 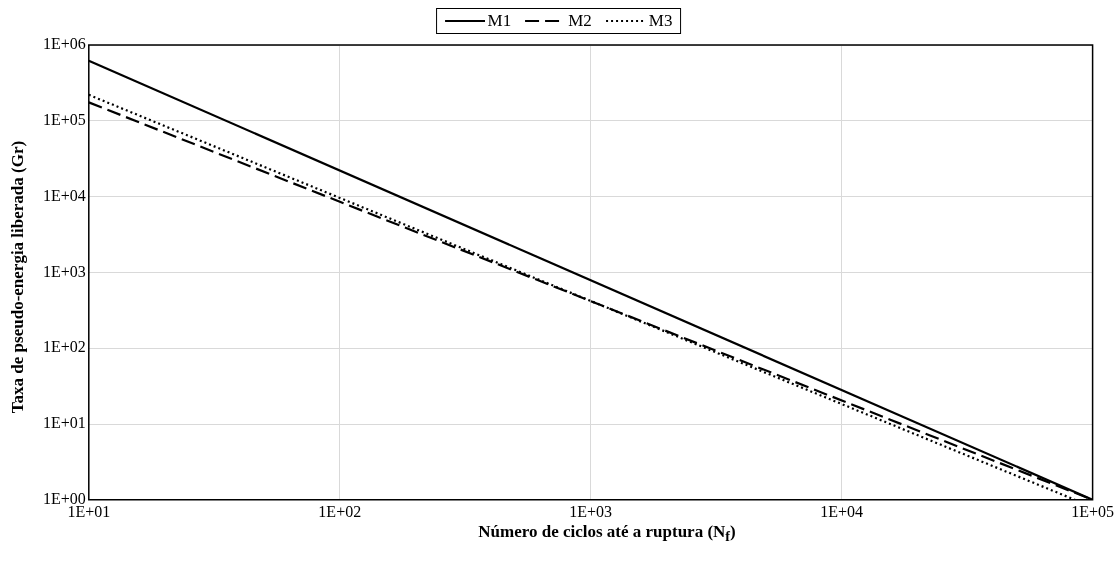 I want to click on x-axis-title: Número de ciclos até a ruptura (N$_{f}$), so click(x=607, y=534).